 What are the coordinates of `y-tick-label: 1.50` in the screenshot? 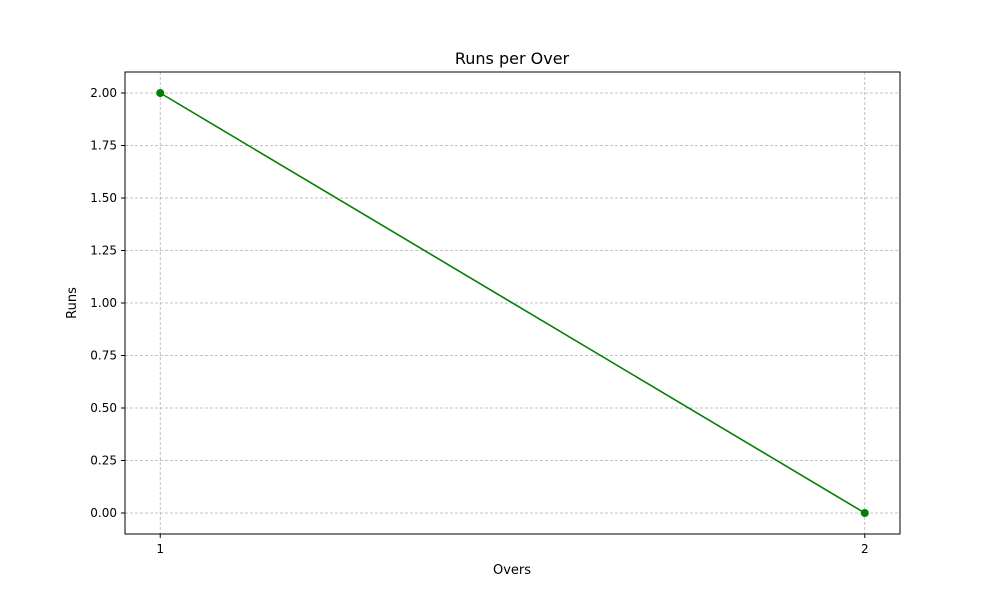 It's located at (103, 198).